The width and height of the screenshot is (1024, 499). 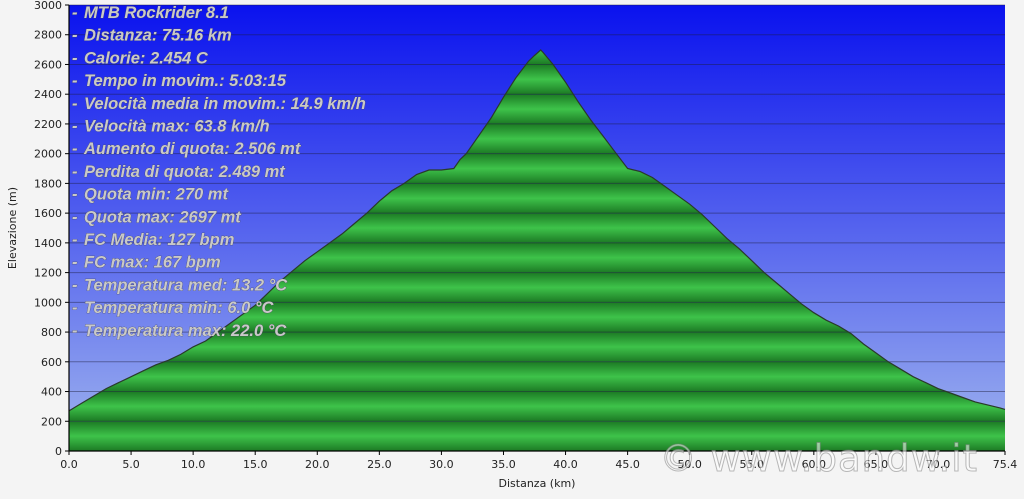 I want to click on y-tick-label: 3000, so click(x=48, y=6).